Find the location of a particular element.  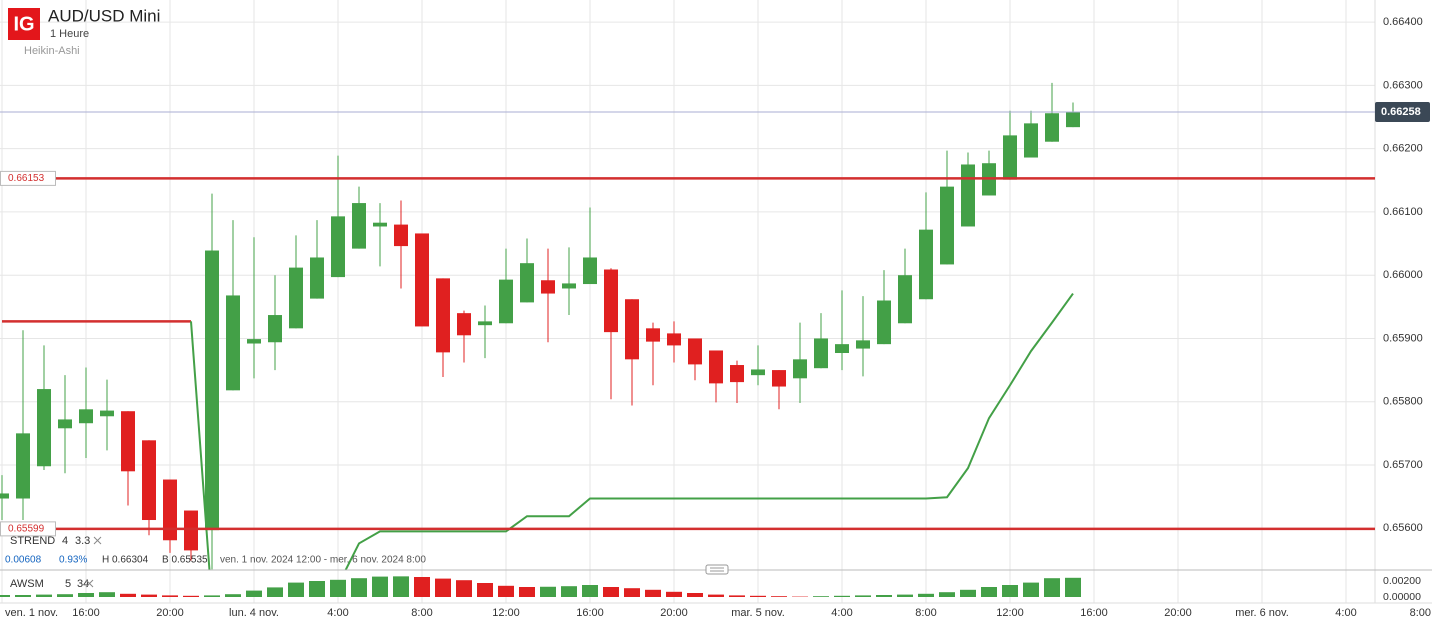

last-price-box is located at coordinates (1402, 111).